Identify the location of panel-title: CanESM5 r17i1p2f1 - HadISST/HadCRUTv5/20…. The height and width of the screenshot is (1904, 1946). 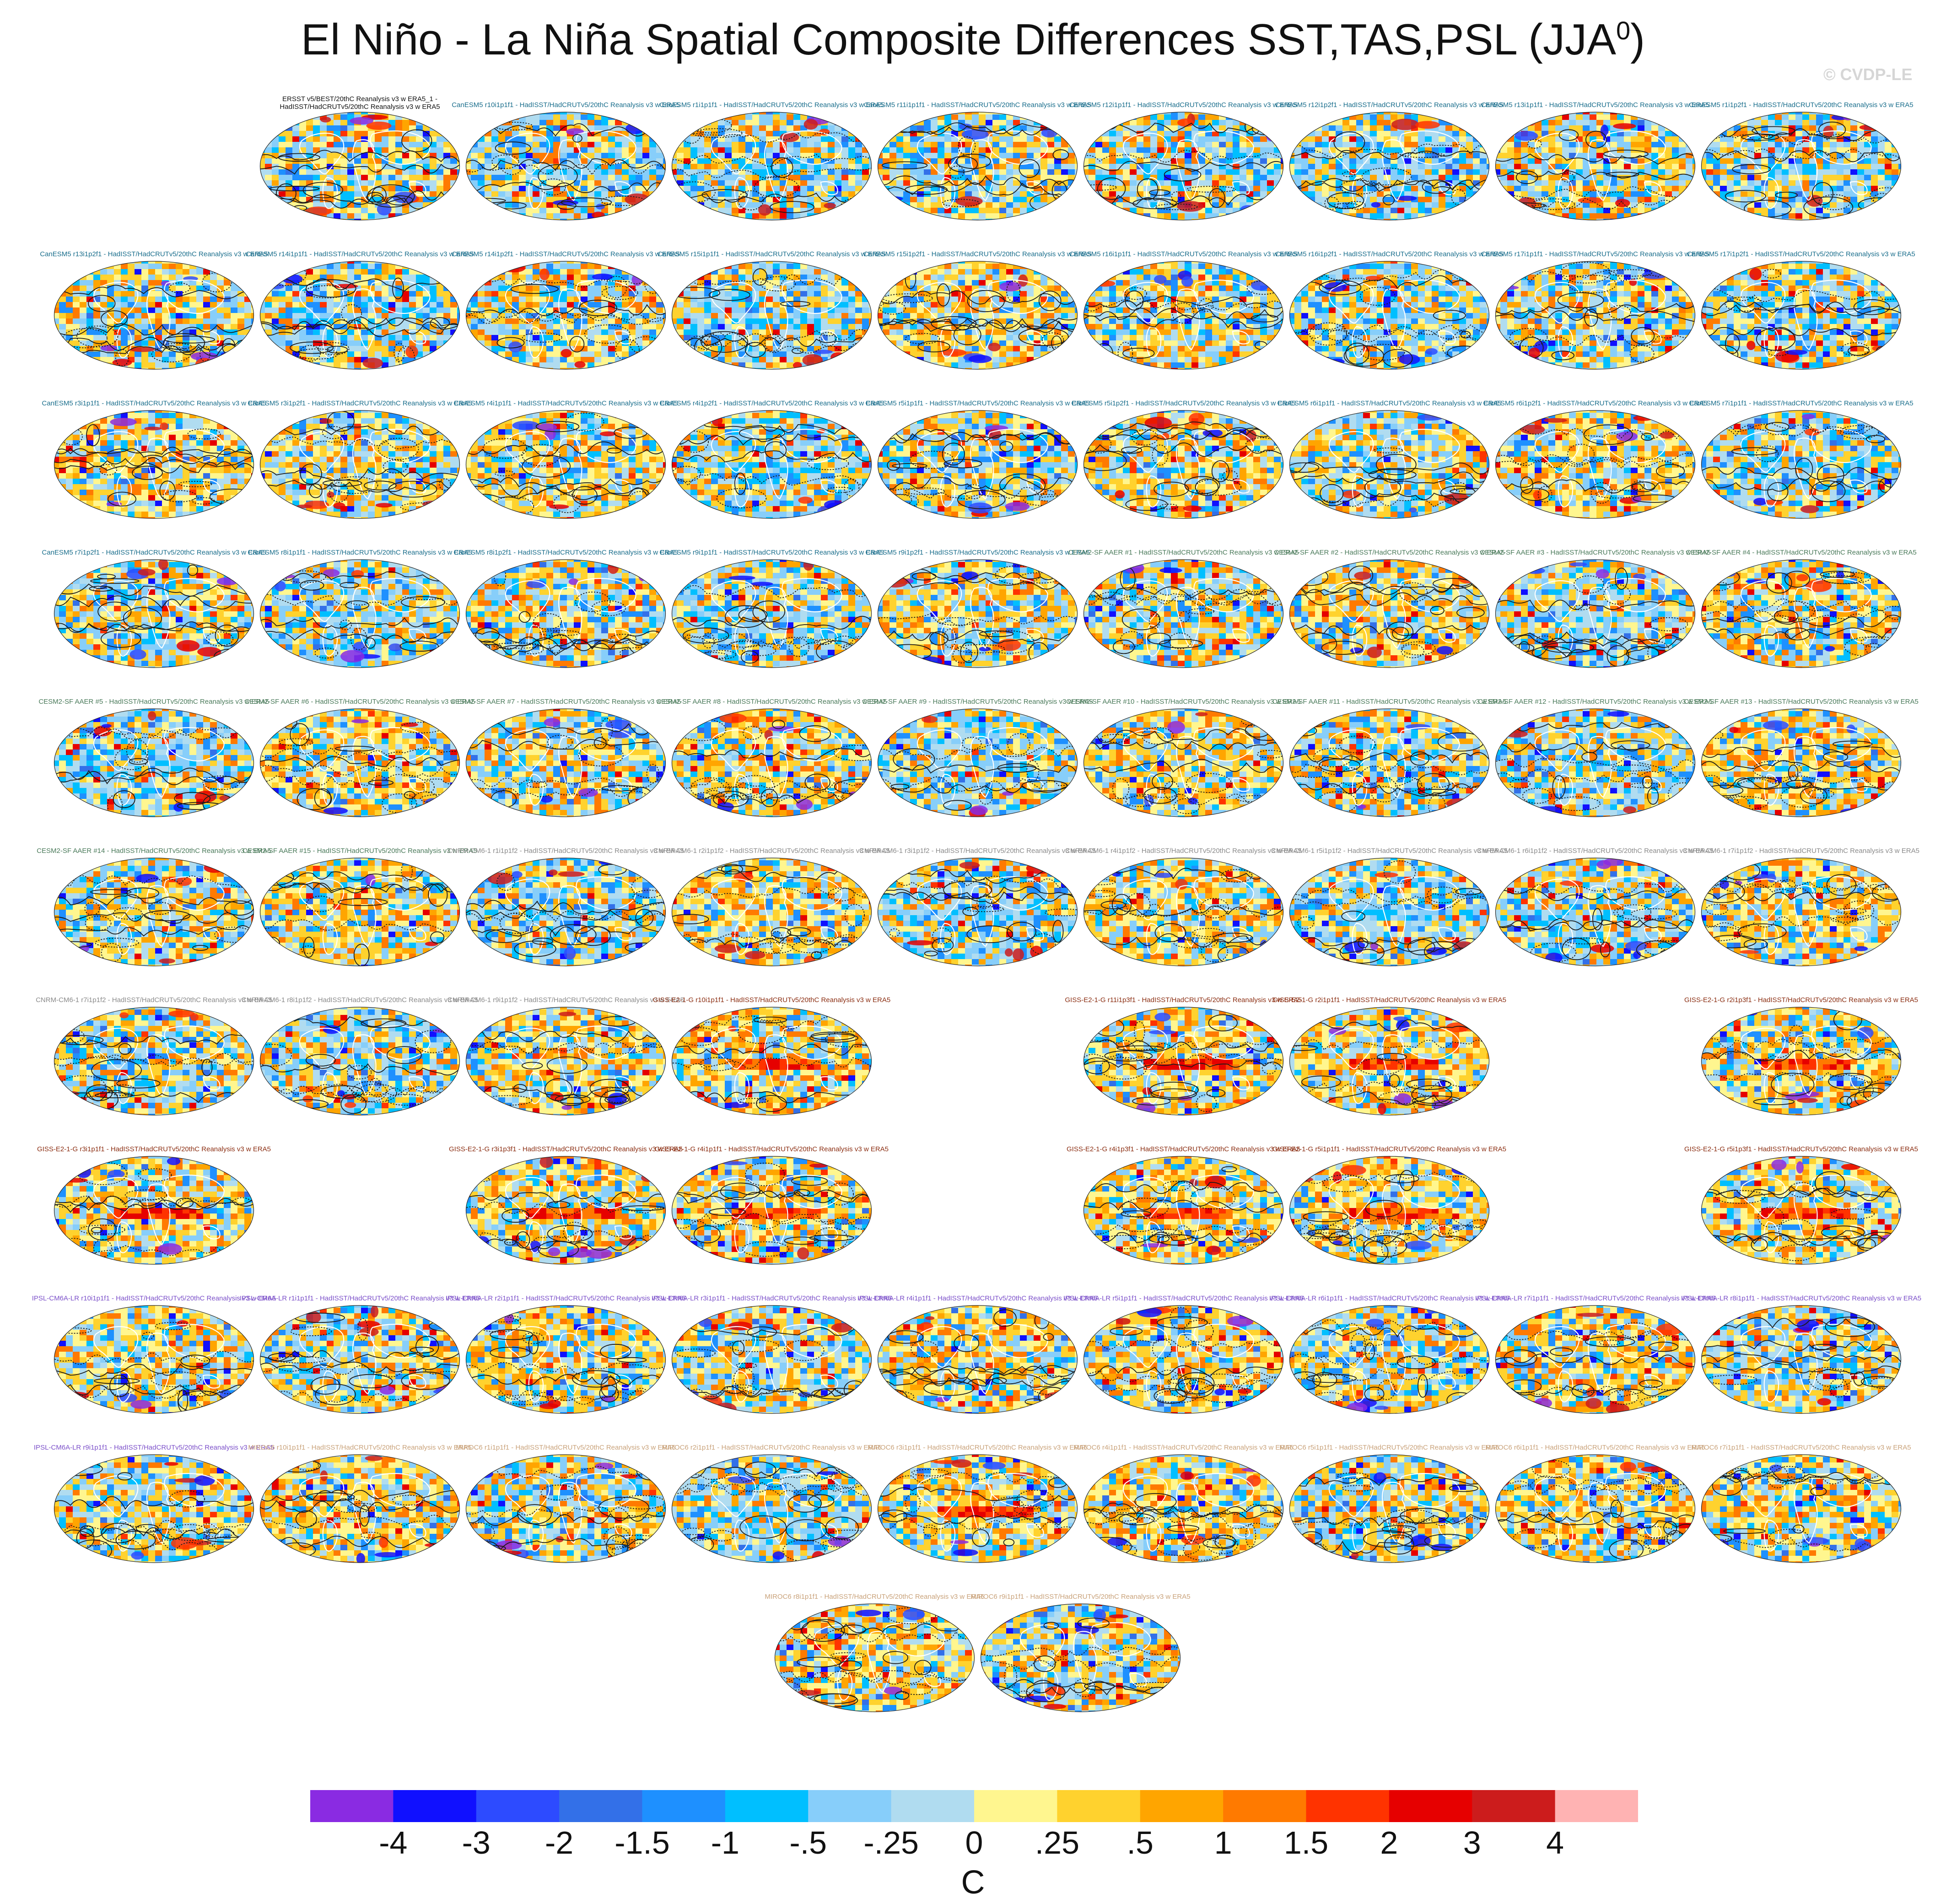
(1788, 254).